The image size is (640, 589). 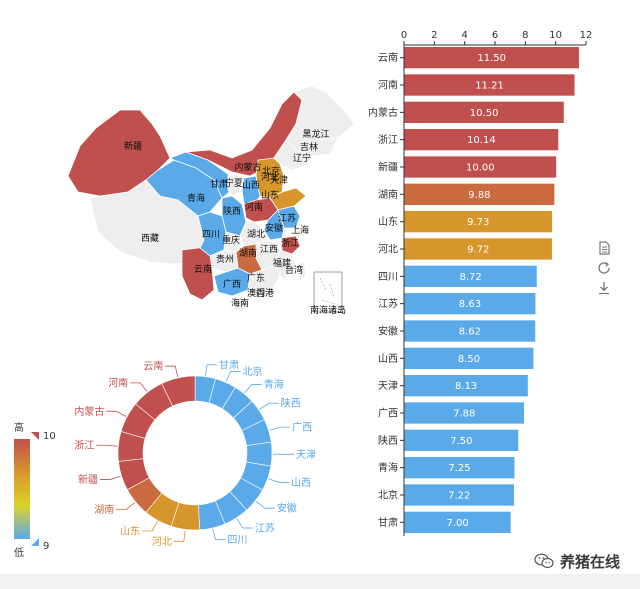 I want to click on map-region-label: 安徽, so click(x=274, y=228).